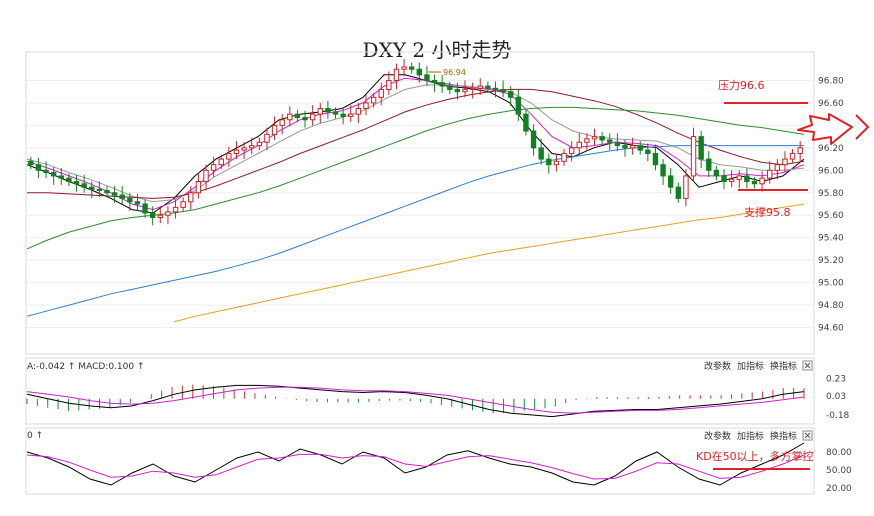 This screenshot has height=516, width=874. Describe the element at coordinates (741, 85) in the screenshot. I see `resistance-label: 压力96.6` at that location.